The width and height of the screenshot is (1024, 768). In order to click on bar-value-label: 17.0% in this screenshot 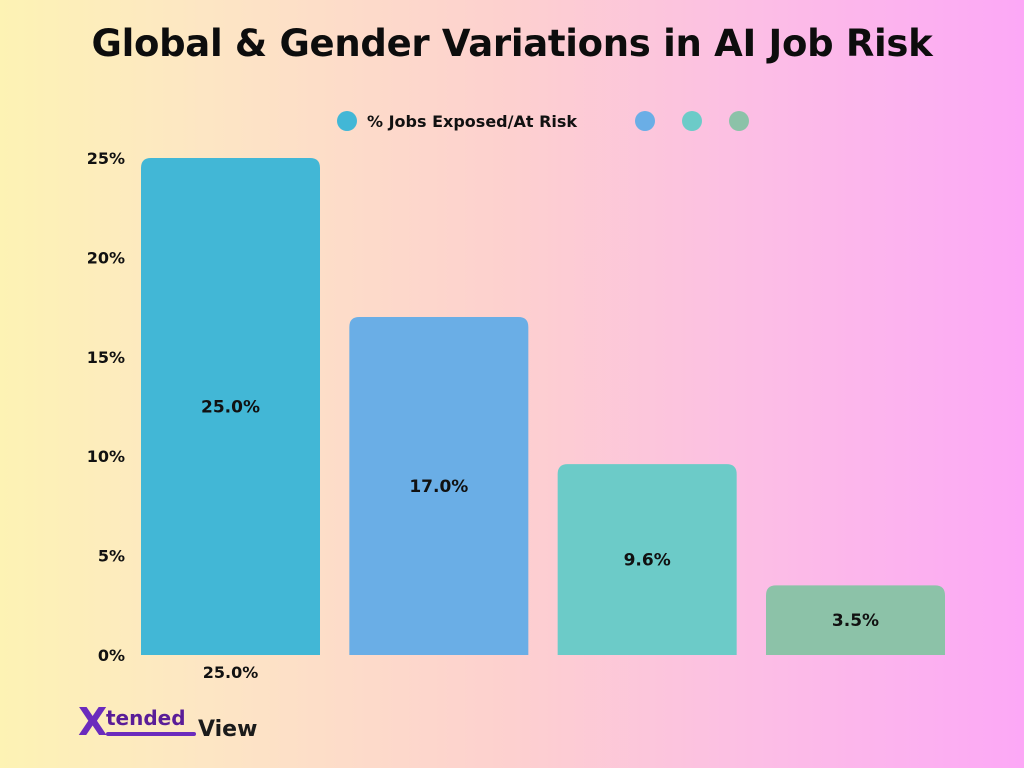, I will do `click(438, 487)`.